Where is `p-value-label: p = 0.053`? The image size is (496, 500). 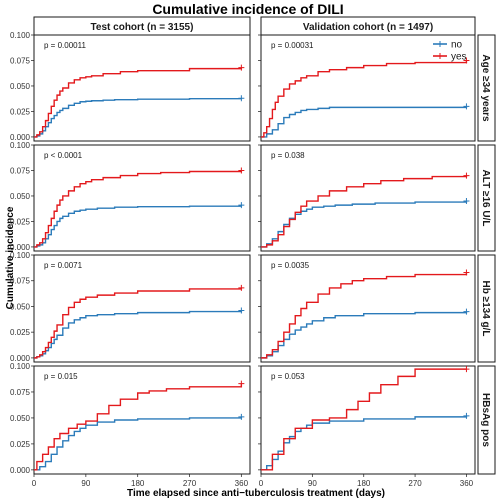
p-value-label: p = 0.053 is located at coordinates (288, 376).